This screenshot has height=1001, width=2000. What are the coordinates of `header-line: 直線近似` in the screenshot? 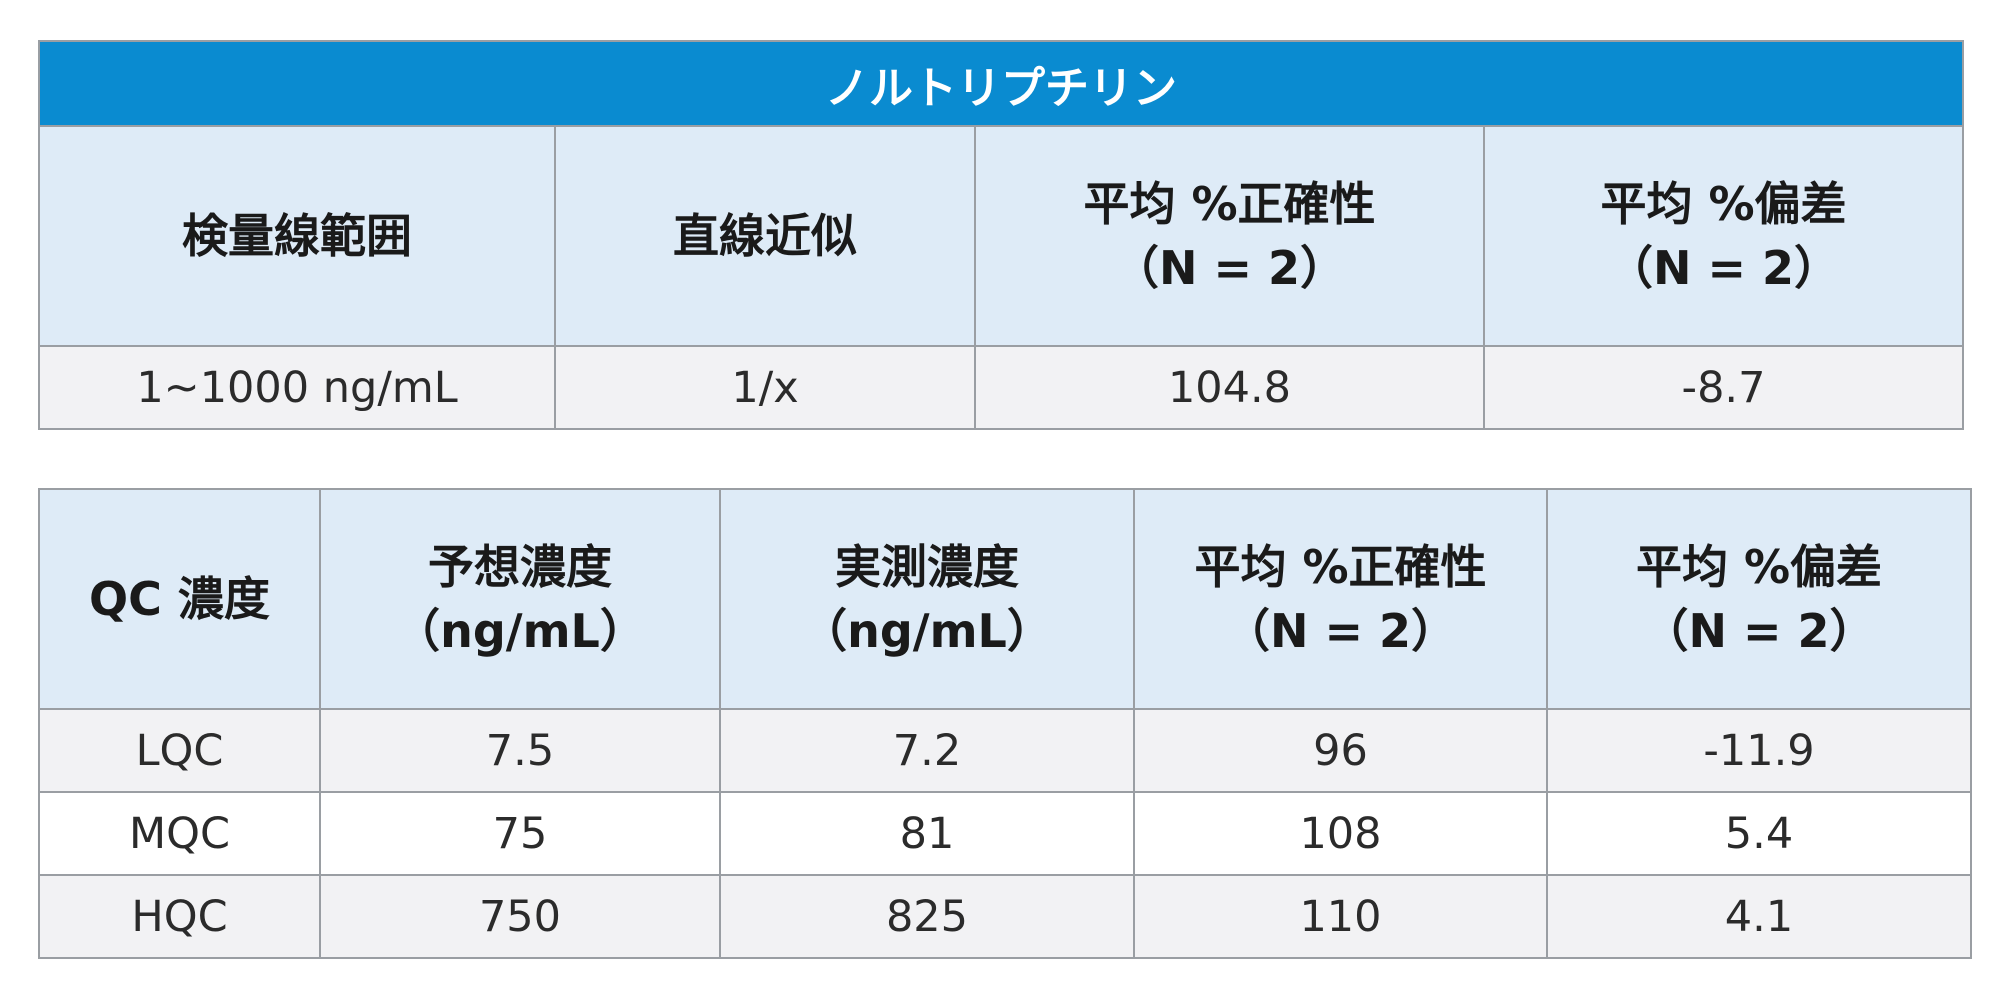 It's located at (765, 235).